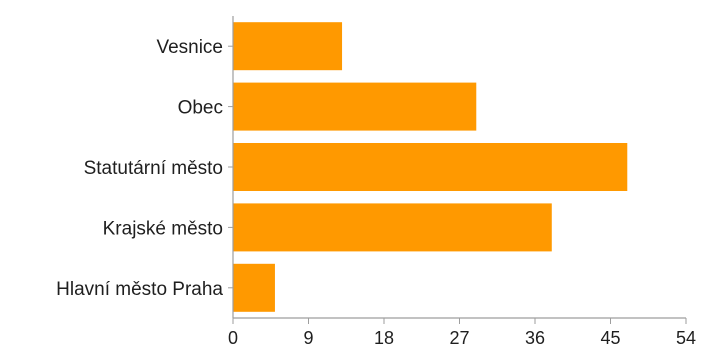 The height and width of the screenshot is (351, 704). I want to click on category-label-3: Krajské město, so click(163, 228).